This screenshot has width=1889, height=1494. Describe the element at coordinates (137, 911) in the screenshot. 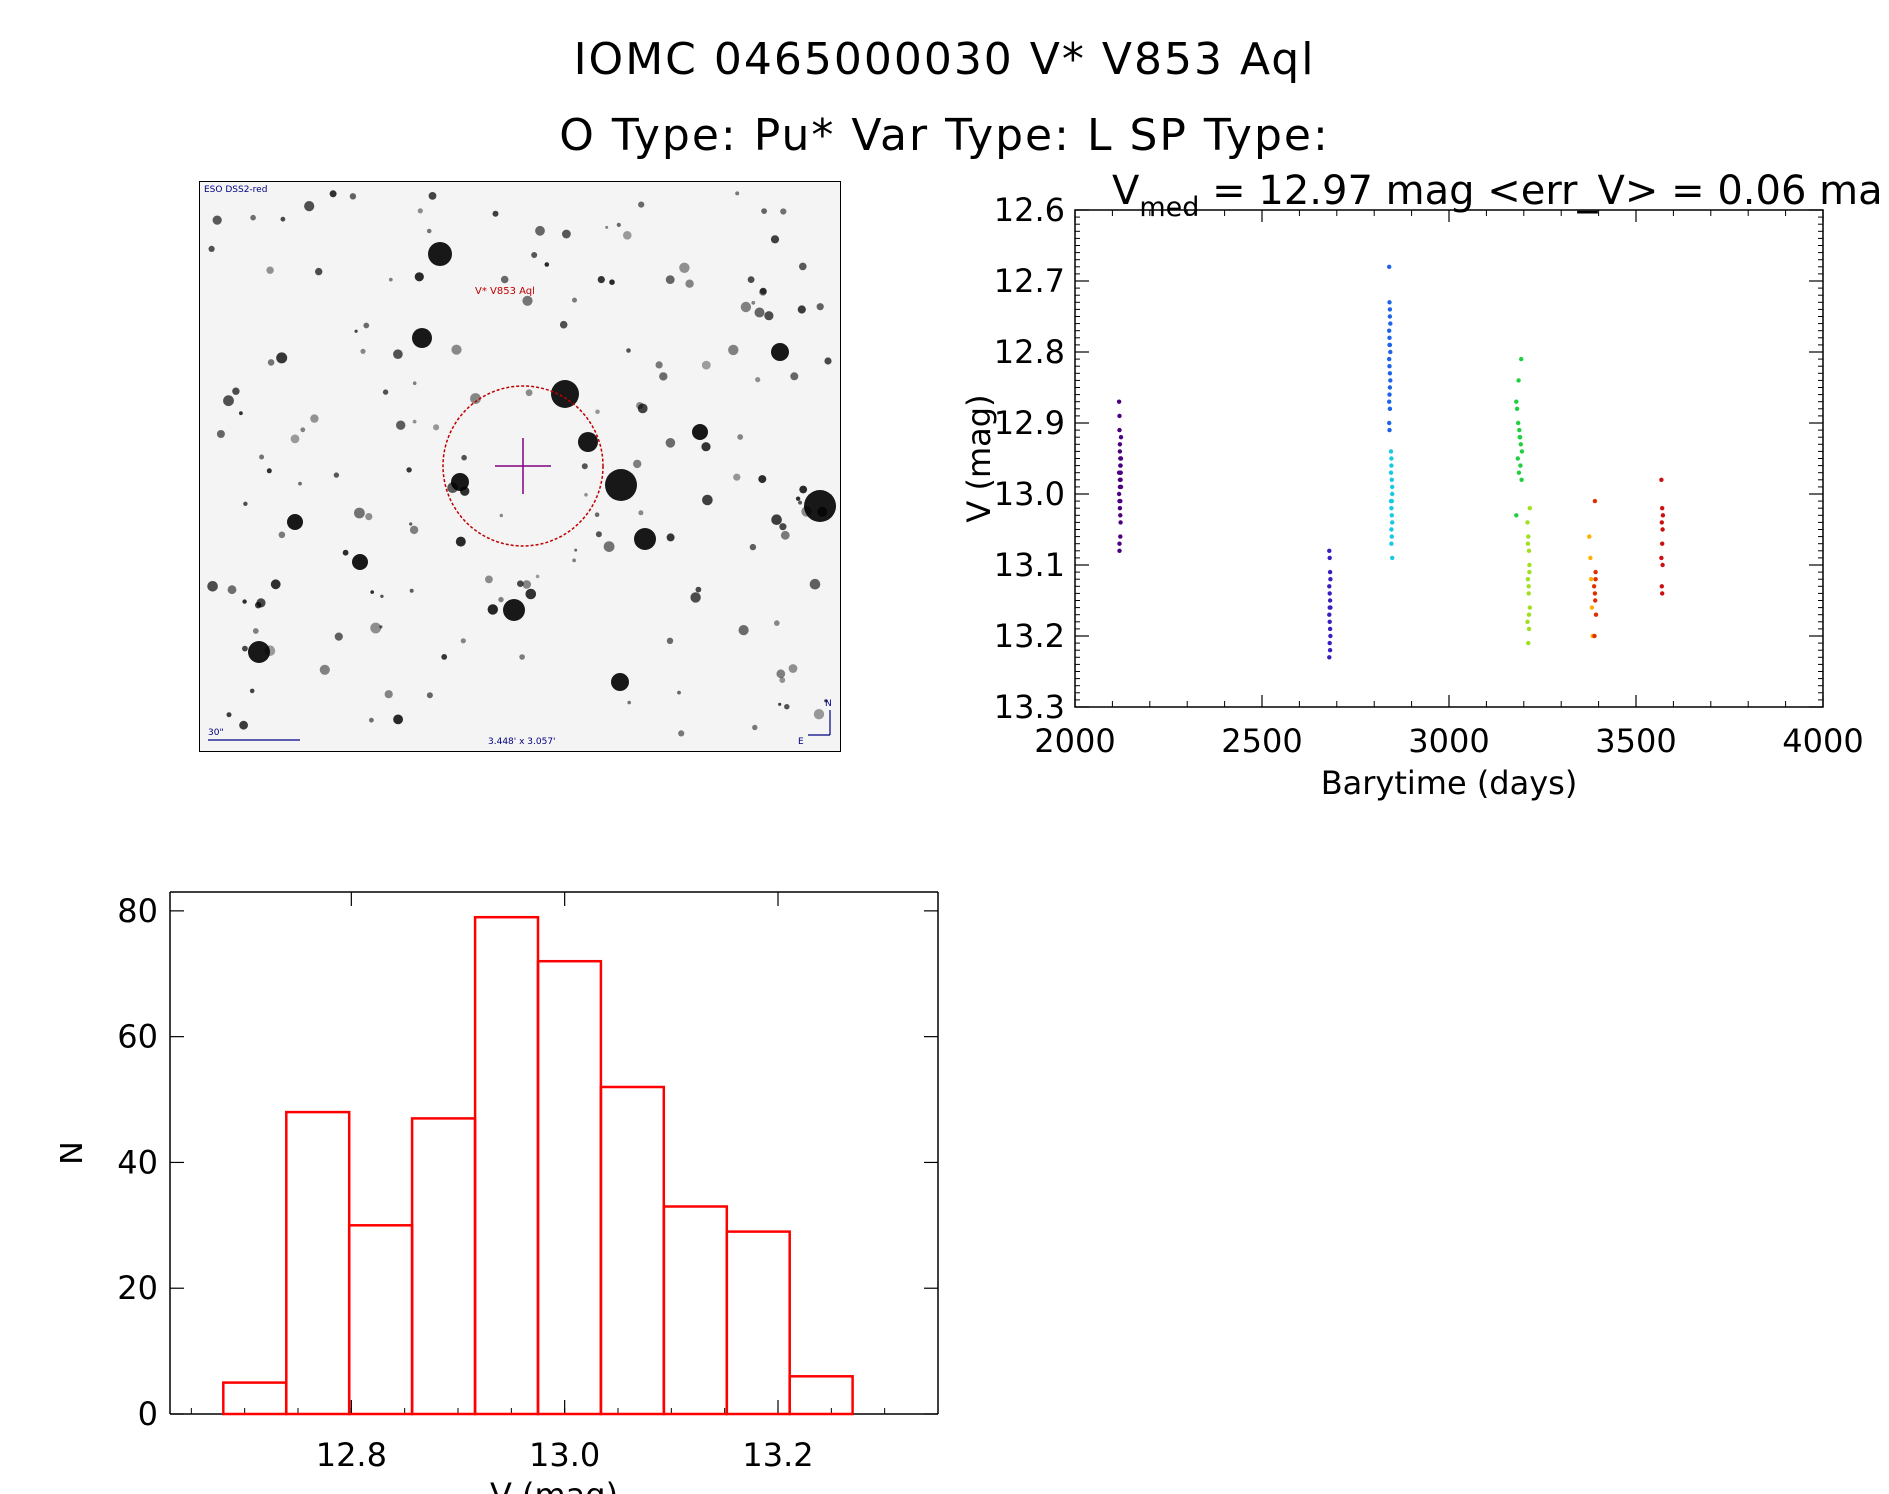

I see `y-tick-label: 80` at that location.